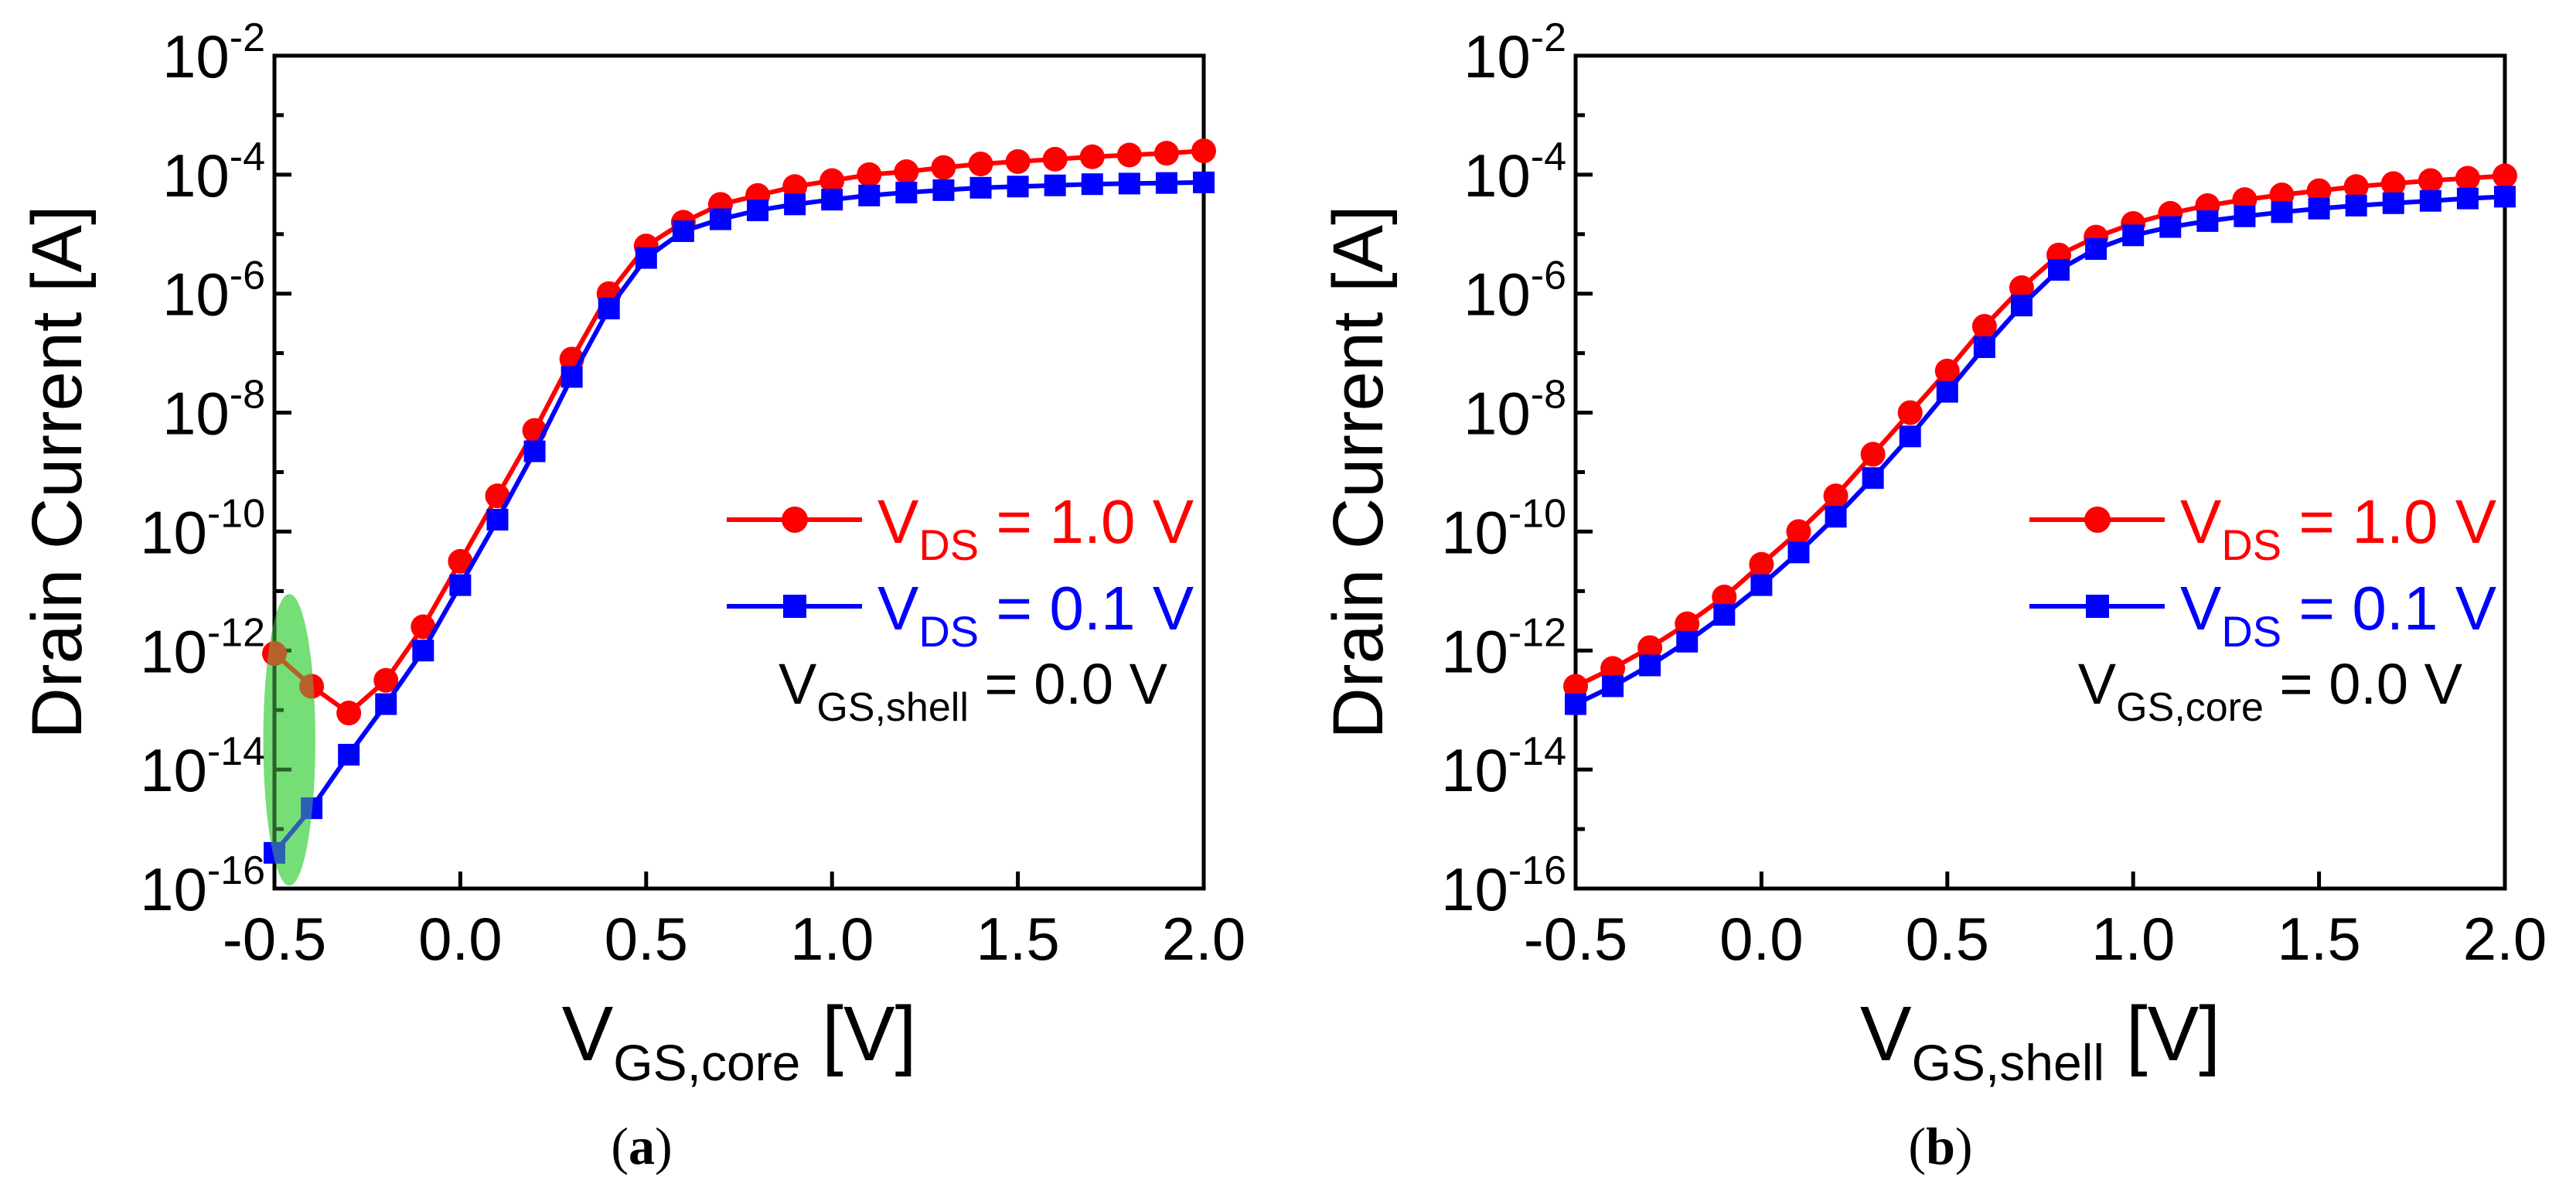 Image resolution: width=2576 pixels, height=1194 pixels. I want to click on y-tick-label: 10⁻², so click(214, 52).